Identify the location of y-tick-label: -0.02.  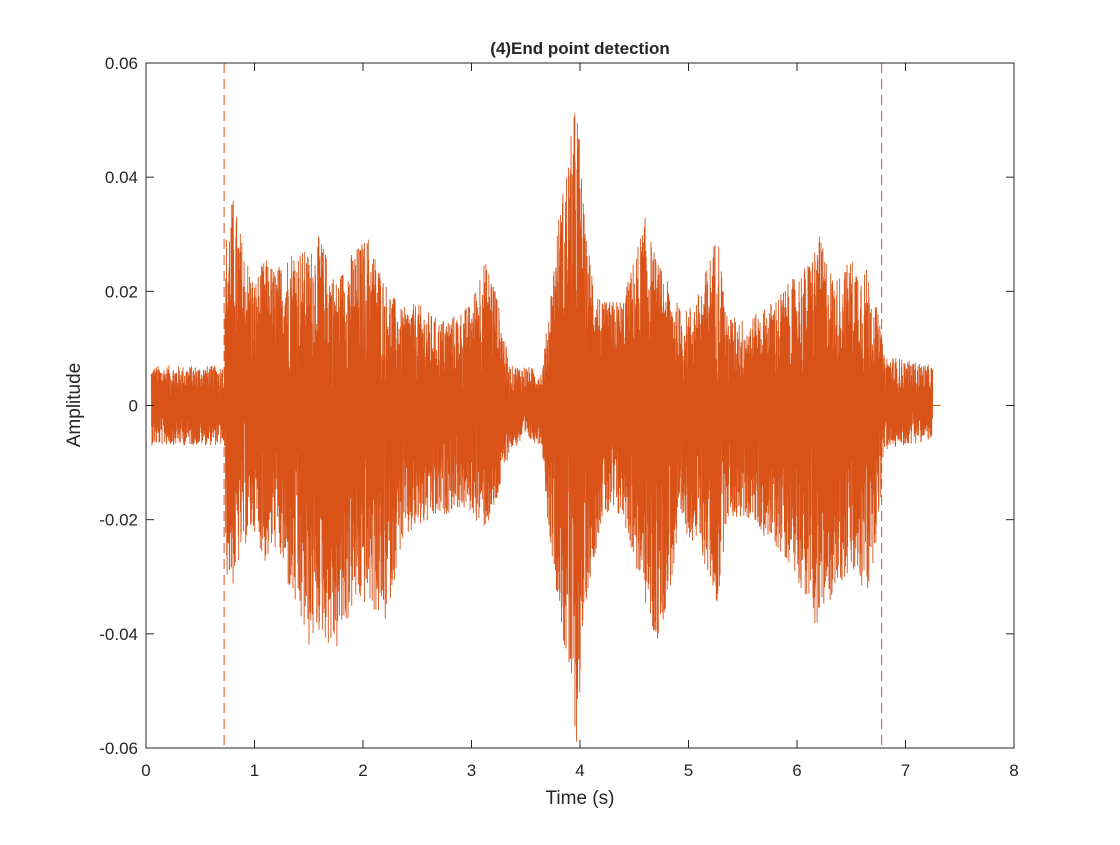
(118, 520).